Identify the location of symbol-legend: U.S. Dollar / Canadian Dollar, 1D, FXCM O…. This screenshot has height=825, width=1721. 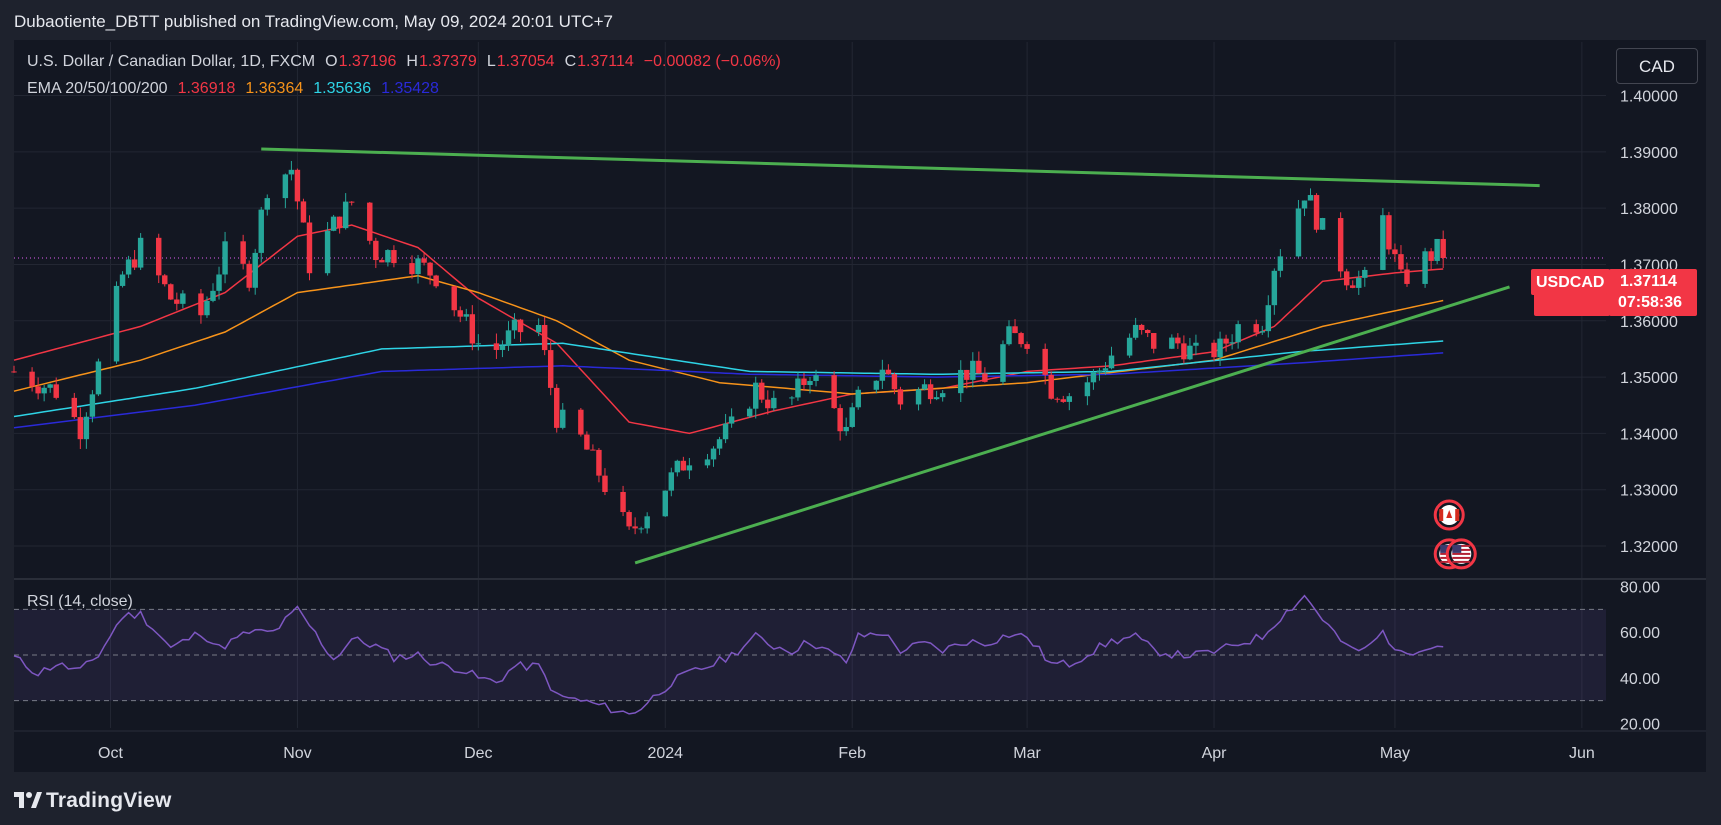
(407, 62).